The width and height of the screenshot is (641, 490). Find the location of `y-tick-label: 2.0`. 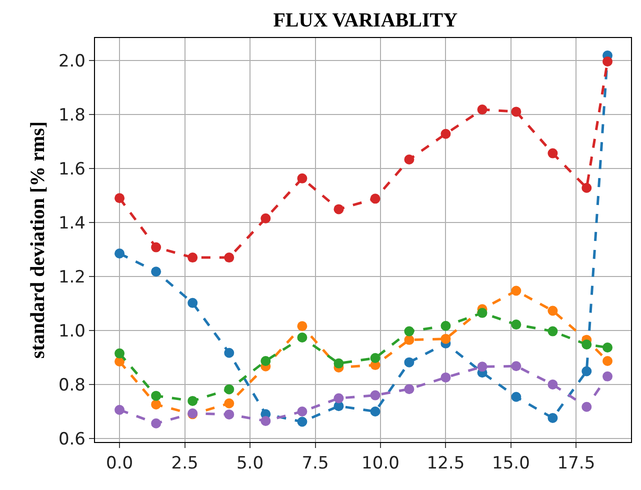

y-tick-label: 2.0 is located at coordinates (72, 61).